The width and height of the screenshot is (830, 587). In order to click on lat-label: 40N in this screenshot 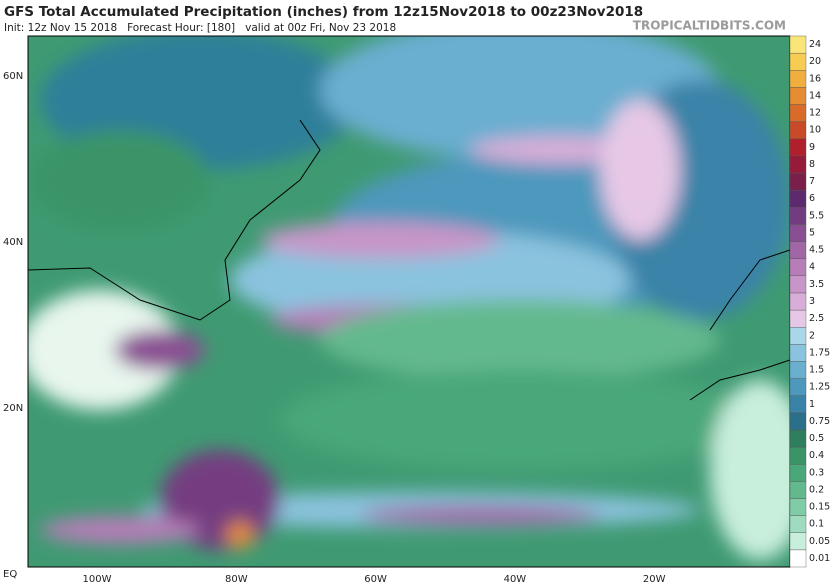, I will do `click(13, 242)`.